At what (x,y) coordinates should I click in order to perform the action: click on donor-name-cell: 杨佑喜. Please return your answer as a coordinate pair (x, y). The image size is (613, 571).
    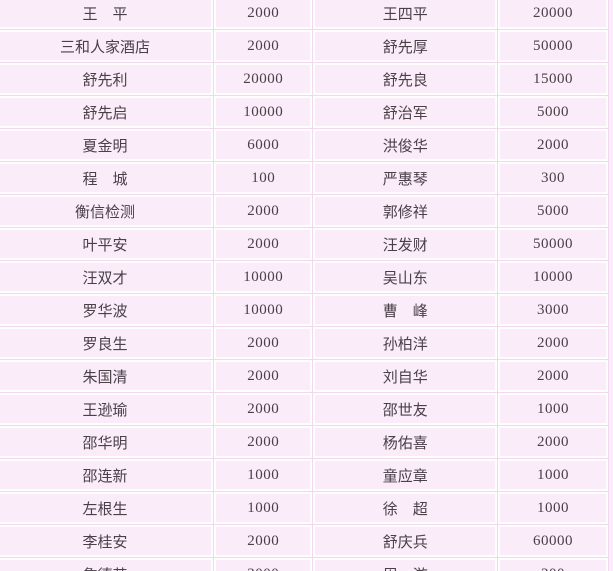
    Looking at the image, I should click on (405, 442).